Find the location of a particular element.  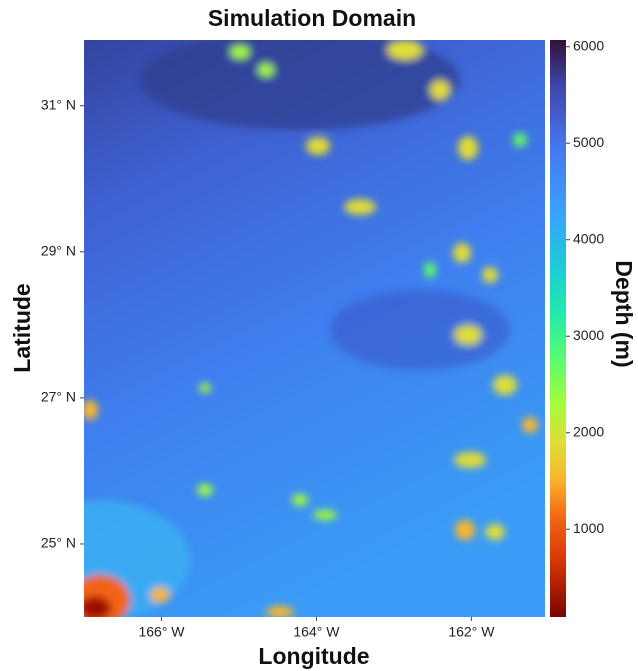

title: Simulation Domain is located at coordinates (312, 18).